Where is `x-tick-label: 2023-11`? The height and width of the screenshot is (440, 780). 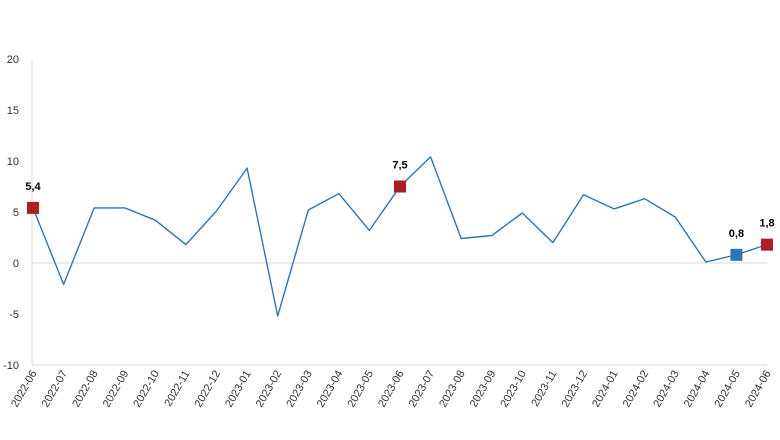
x-tick-label: 2023-11 is located at coordinates (544, 389).